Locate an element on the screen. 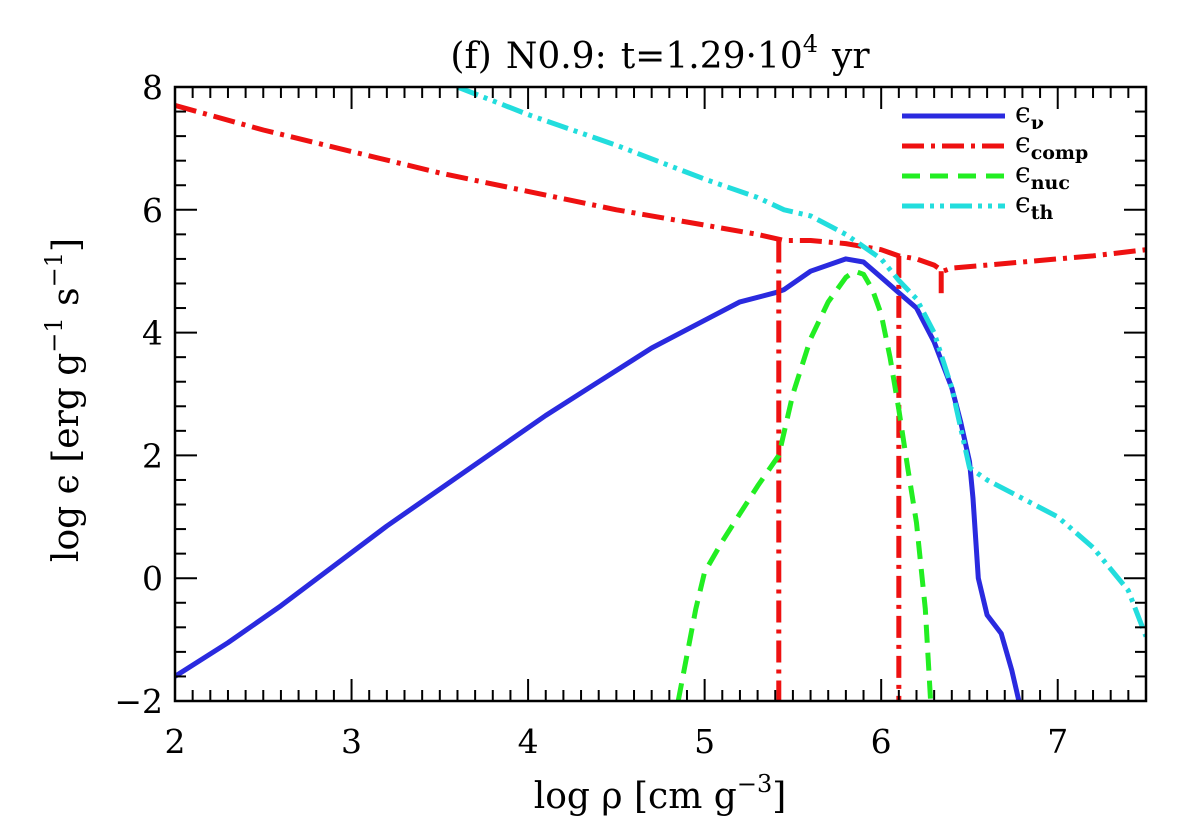  x-tick-label: 5 is located at coordinates (704, 741).